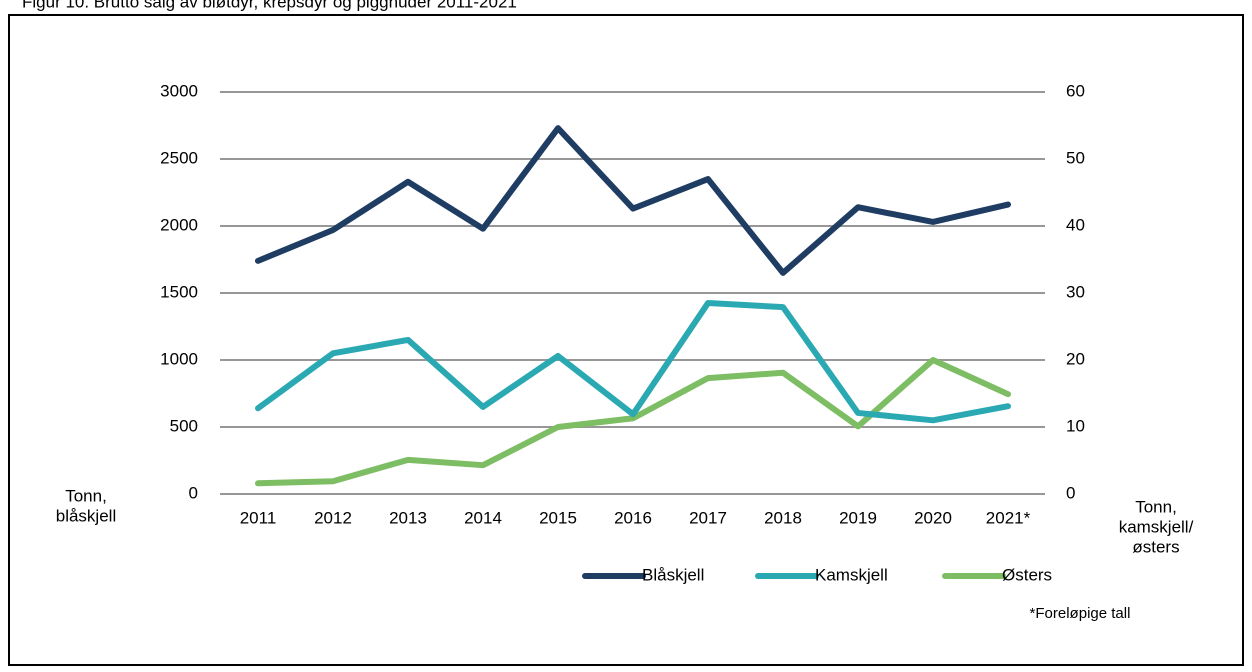 The width and height of the screenshot is (1252, 672). I want to click on x-tick-label: 2015, so click(558, 517).